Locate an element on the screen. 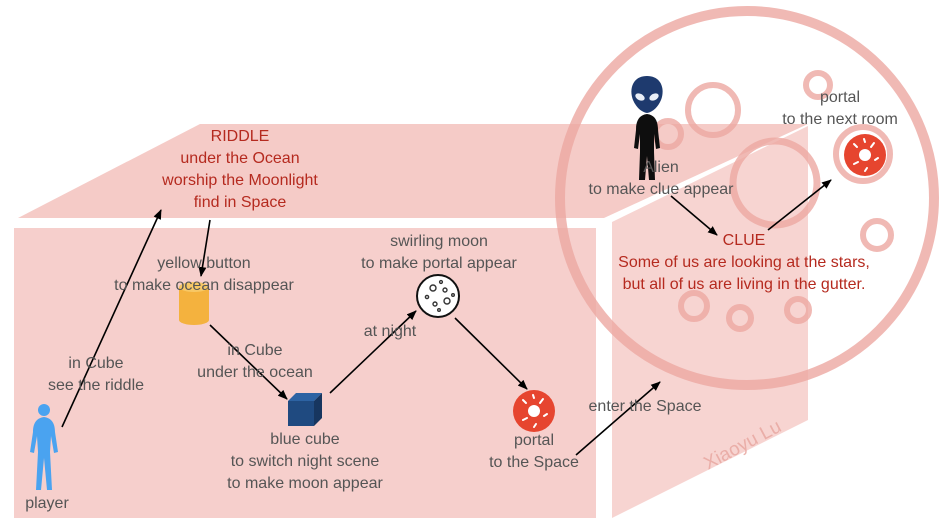  moon-icon is located at coordinates (438, 296).